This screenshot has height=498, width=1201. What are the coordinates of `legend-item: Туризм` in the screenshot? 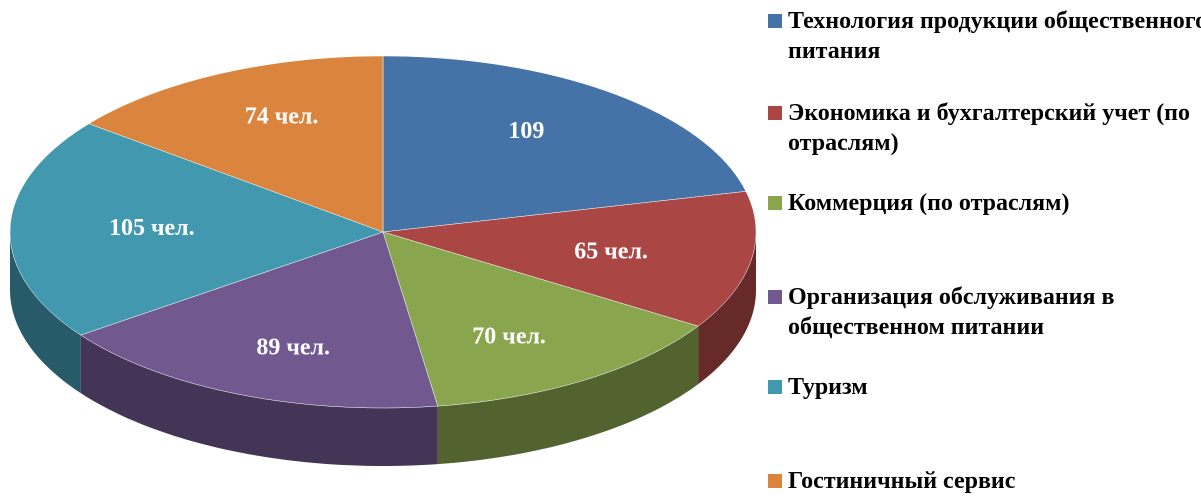 It's located at (984, 387).